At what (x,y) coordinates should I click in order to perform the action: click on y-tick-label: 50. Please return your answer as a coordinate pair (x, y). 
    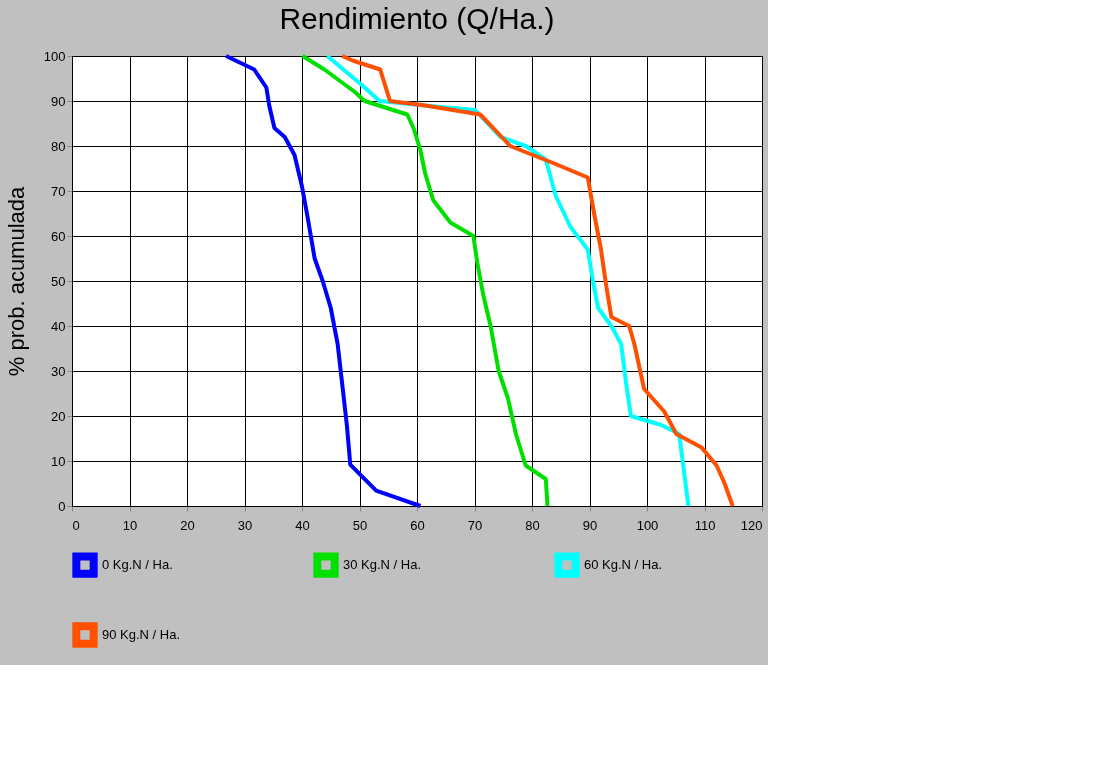
    Looking at the image, I should click on (58, 281).